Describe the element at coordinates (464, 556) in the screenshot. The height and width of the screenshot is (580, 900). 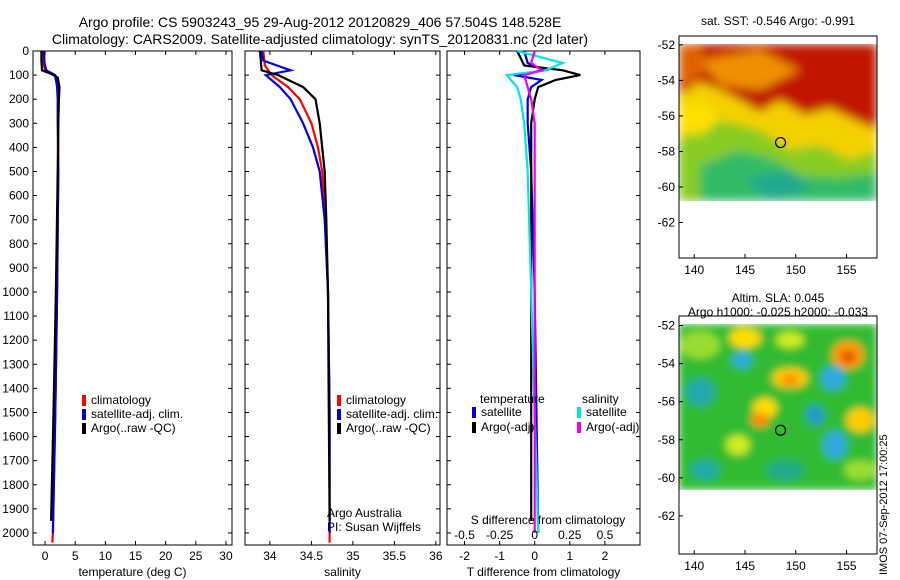
I see `difference-xtick-label: -2` at that location.